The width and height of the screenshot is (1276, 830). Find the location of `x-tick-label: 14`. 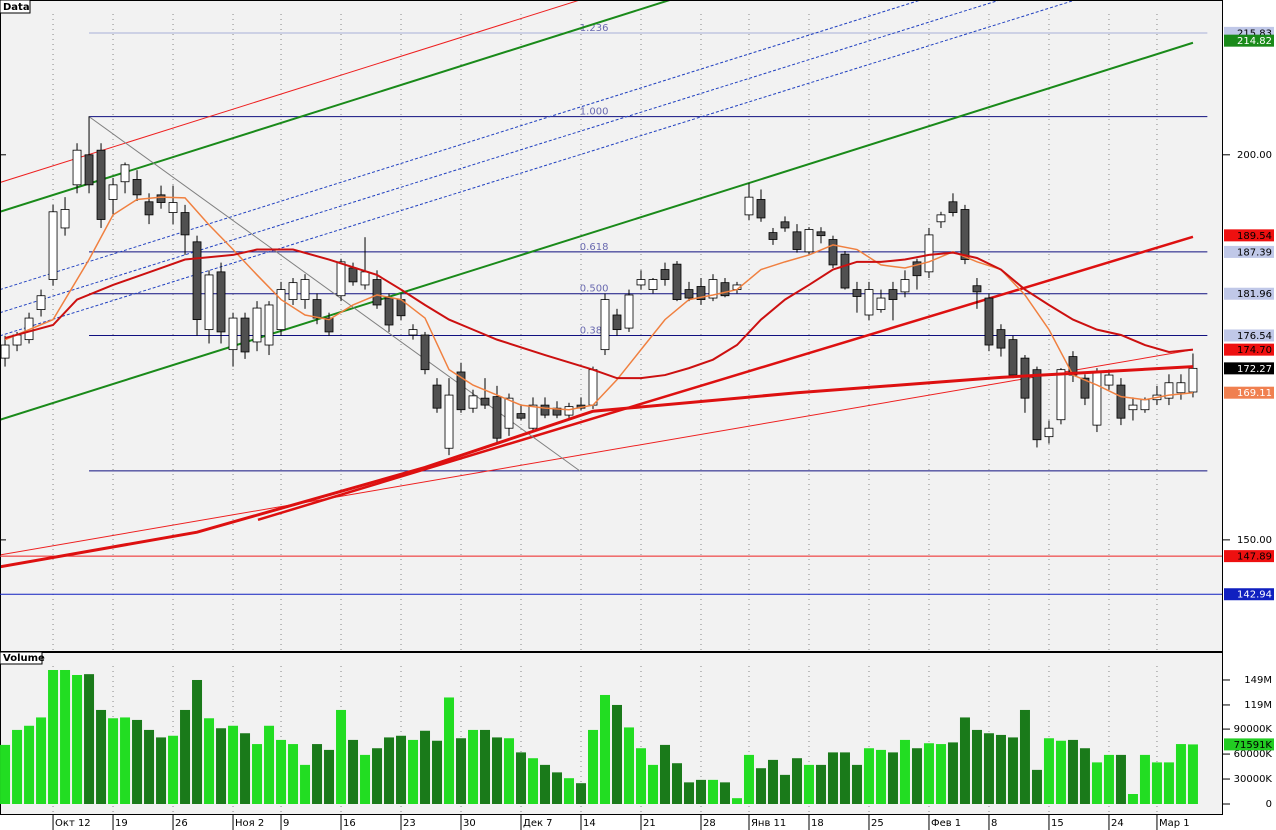

x-tick-label: 14 is located at coordinates (589, 823).